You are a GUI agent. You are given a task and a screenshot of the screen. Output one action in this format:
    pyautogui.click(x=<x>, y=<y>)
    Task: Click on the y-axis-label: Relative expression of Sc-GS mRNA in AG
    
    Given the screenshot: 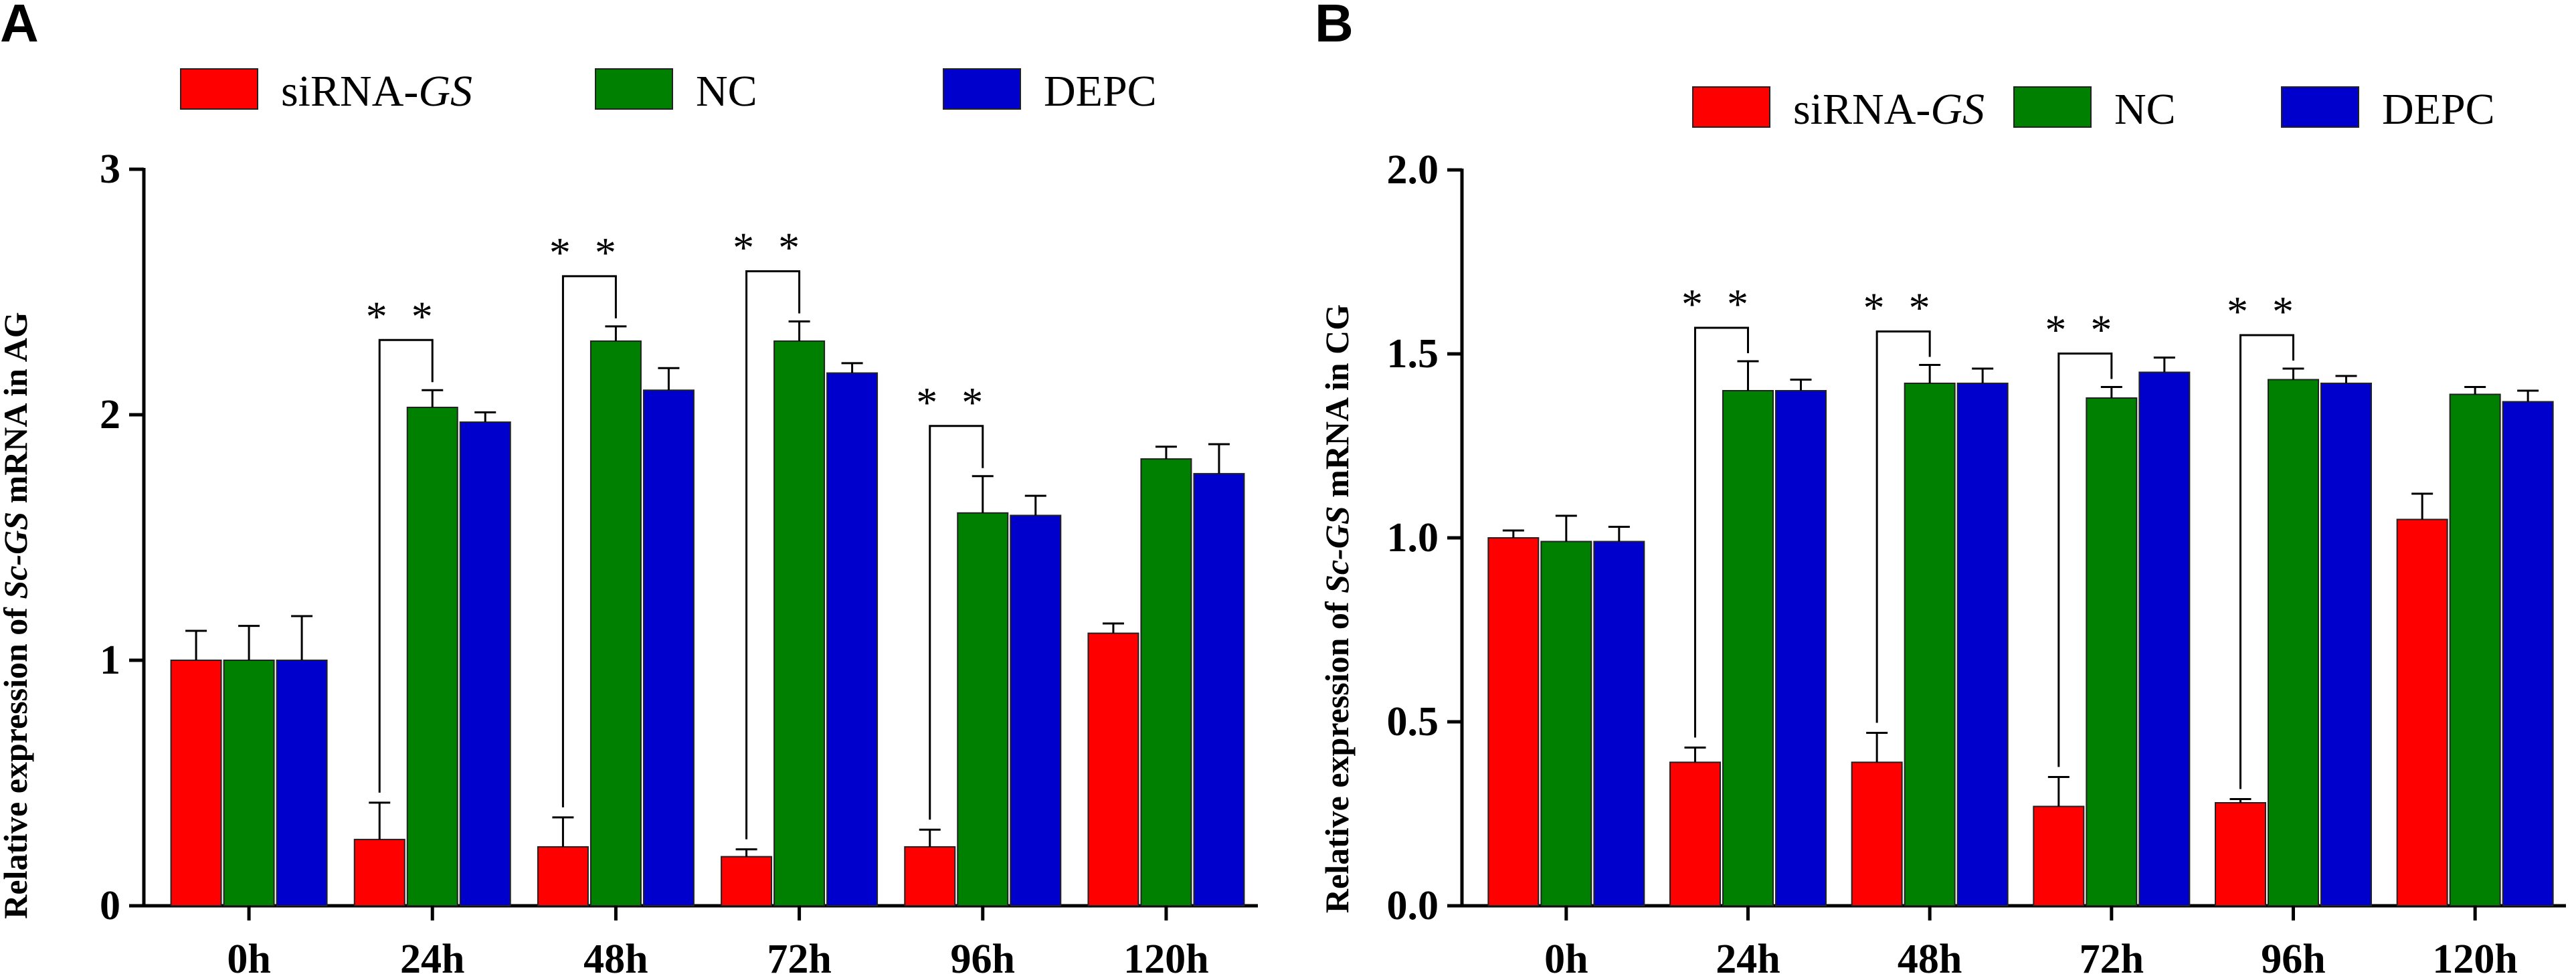 What is the action you would take?
    pyautogui.click(x=17, y=615)
    